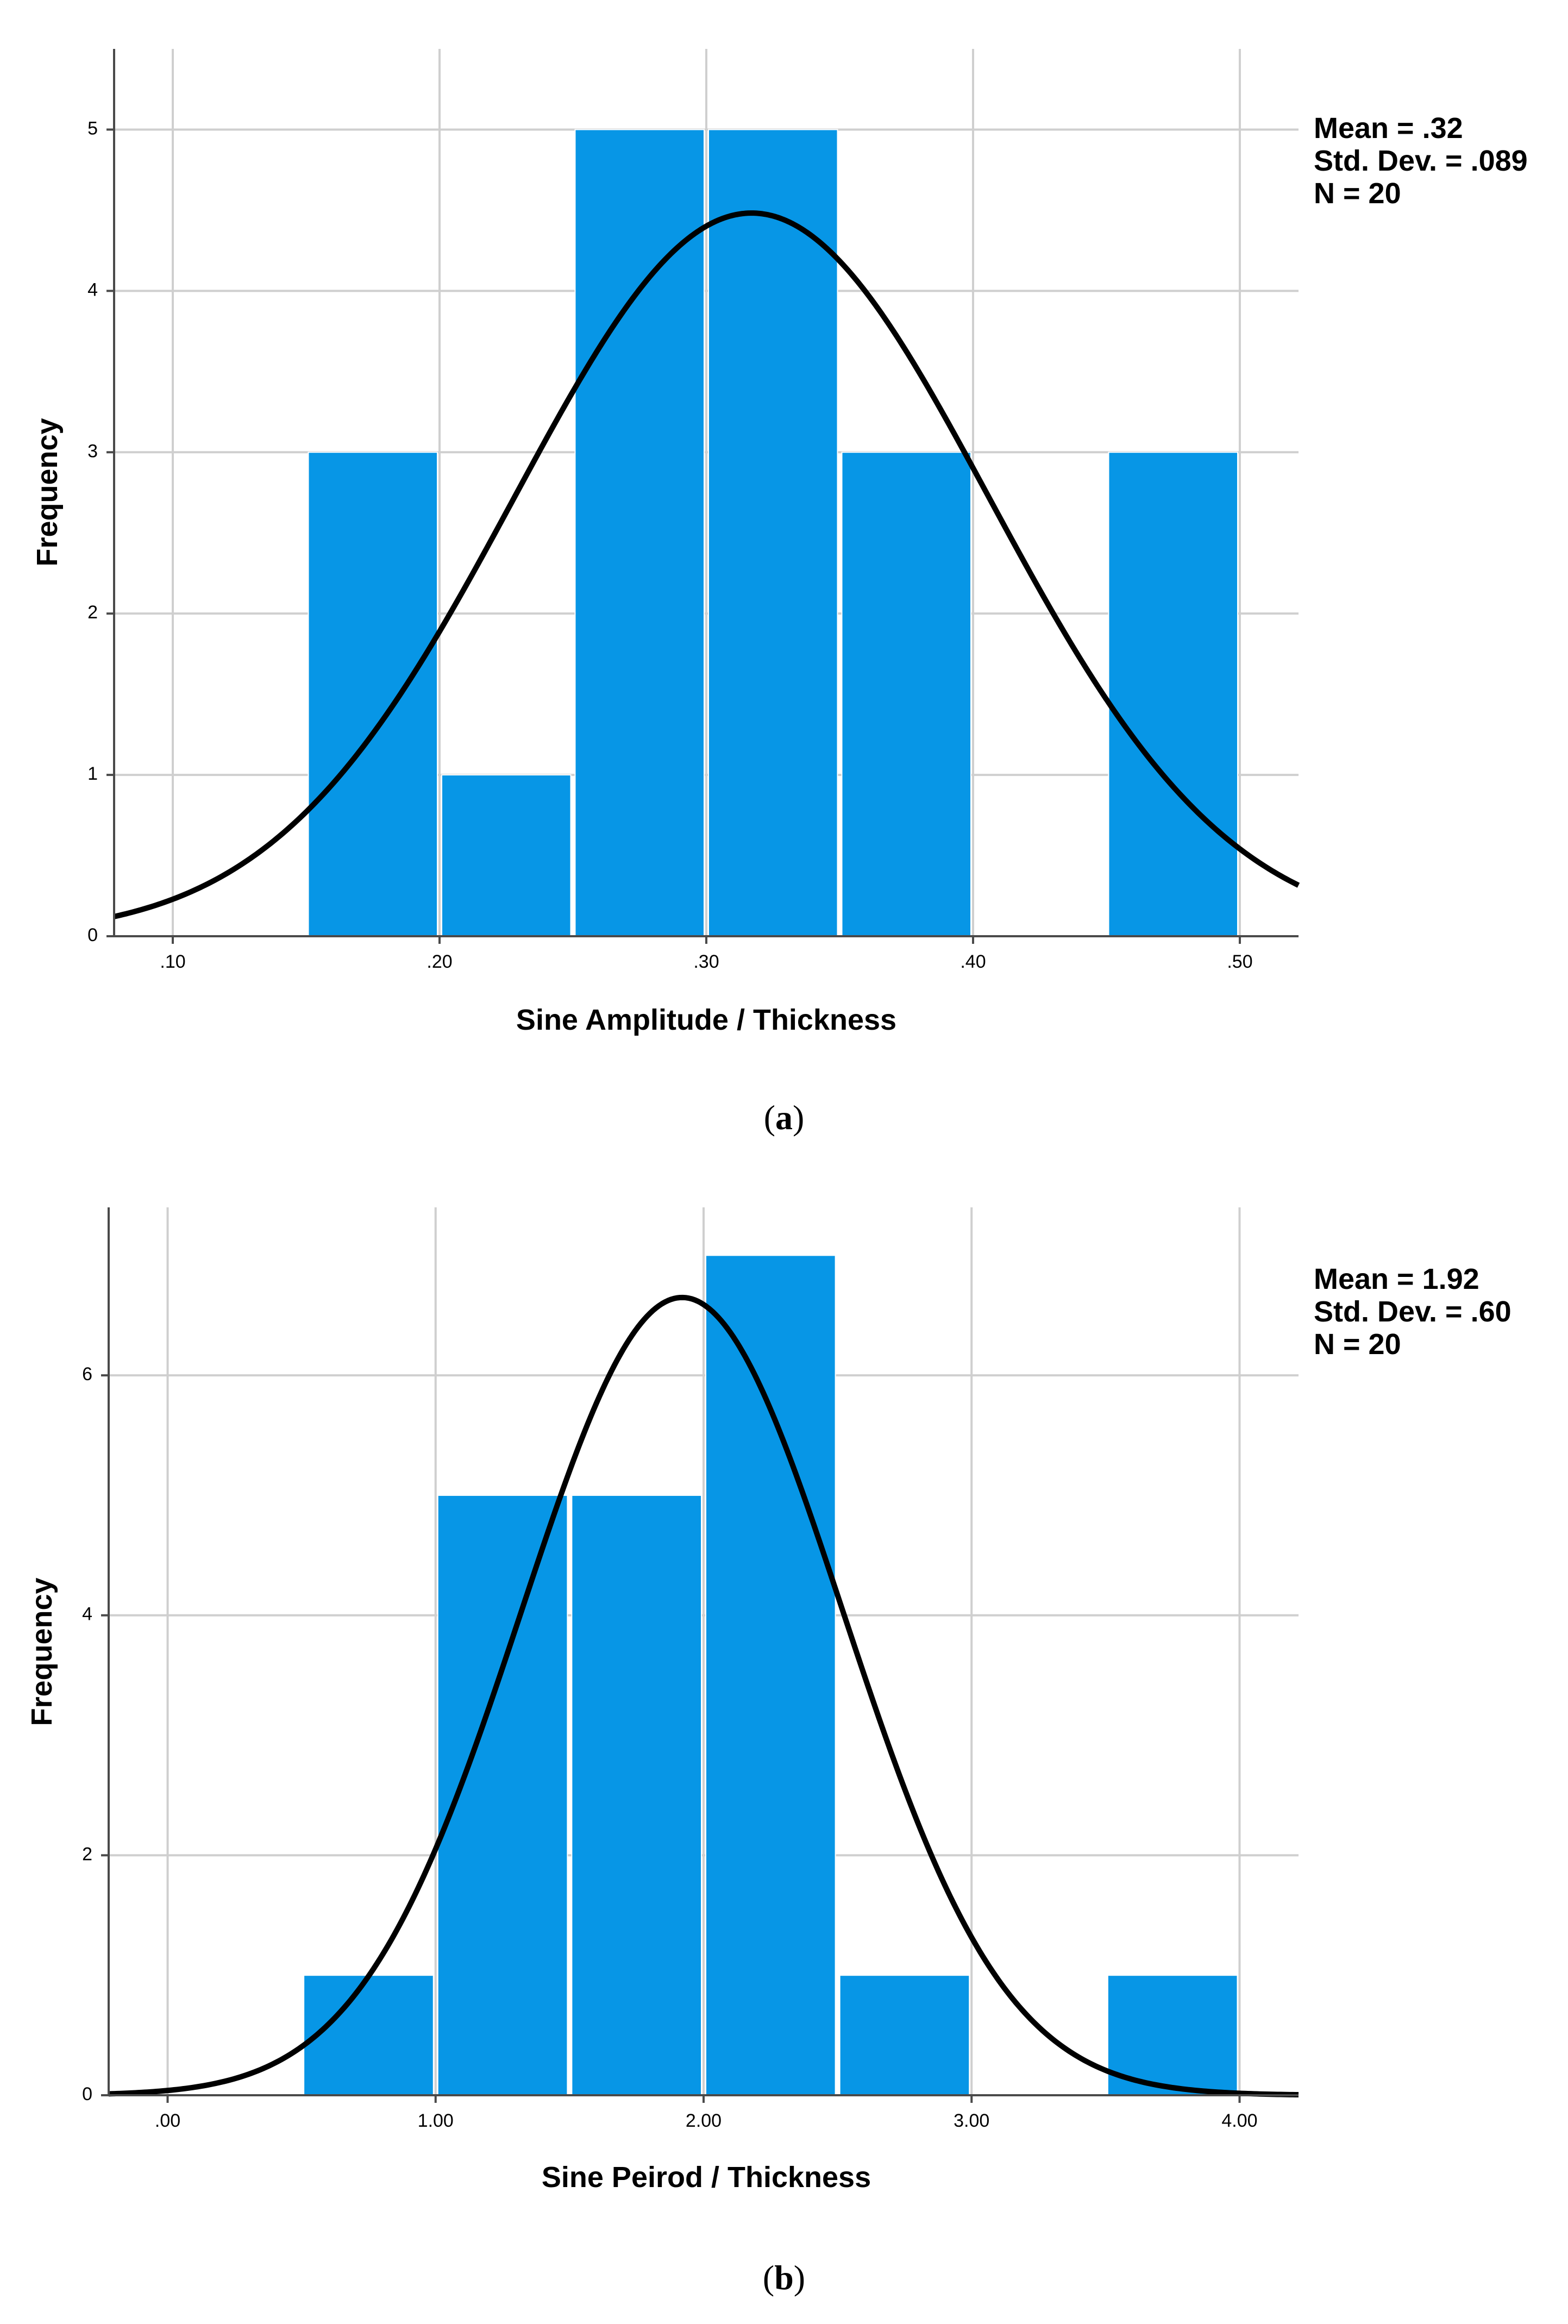 The image size is (1568, 2324). What do you see at coordinates (706, 1020) in the screenshot?
I see `x-axis-title-a: Sine Amplitude / Thickness` at bounding box center [706, 1020].